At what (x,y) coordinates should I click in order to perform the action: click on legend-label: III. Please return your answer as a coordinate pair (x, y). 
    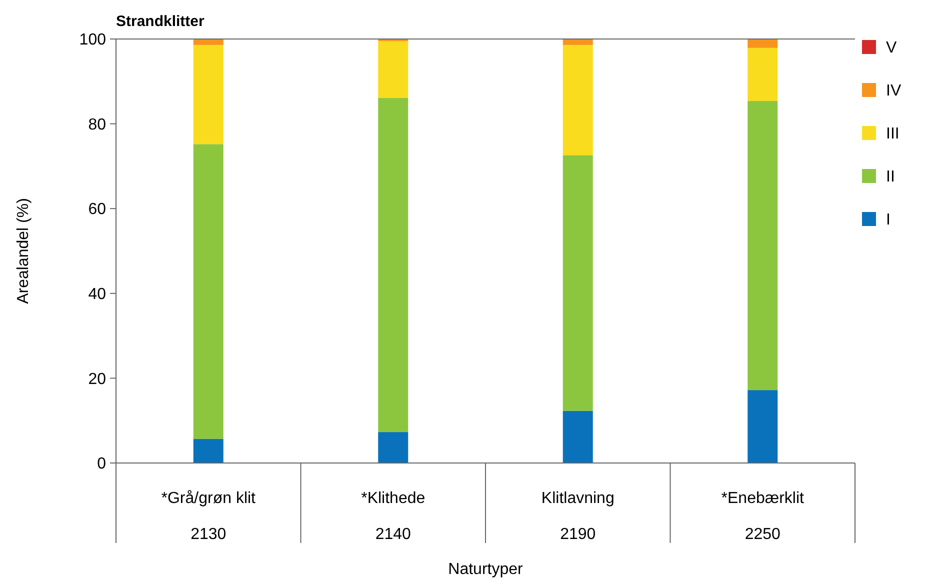
    Looking at the image, I should click on (893, 134).